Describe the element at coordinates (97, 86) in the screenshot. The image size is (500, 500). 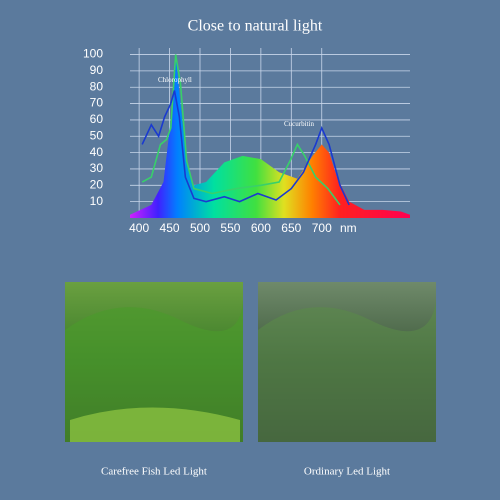
I see `y-tick-label: 80` at that location.